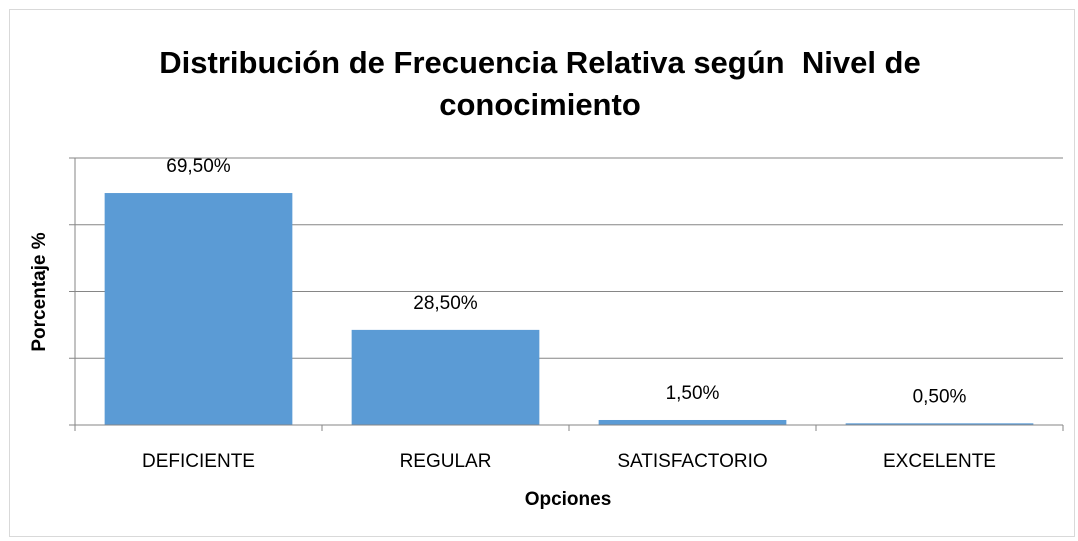 The width and height of the screenshot is (1078, 541). I want to click on x-tick-label: DEFICIENTE, so click(198, 461).